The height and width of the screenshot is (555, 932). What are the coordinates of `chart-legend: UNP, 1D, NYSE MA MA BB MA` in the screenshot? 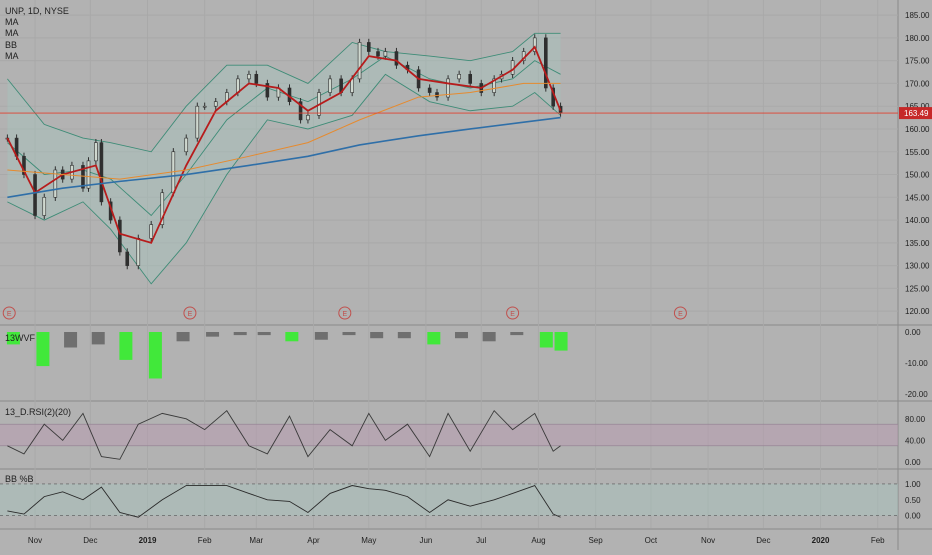 It's located at (37, 34).